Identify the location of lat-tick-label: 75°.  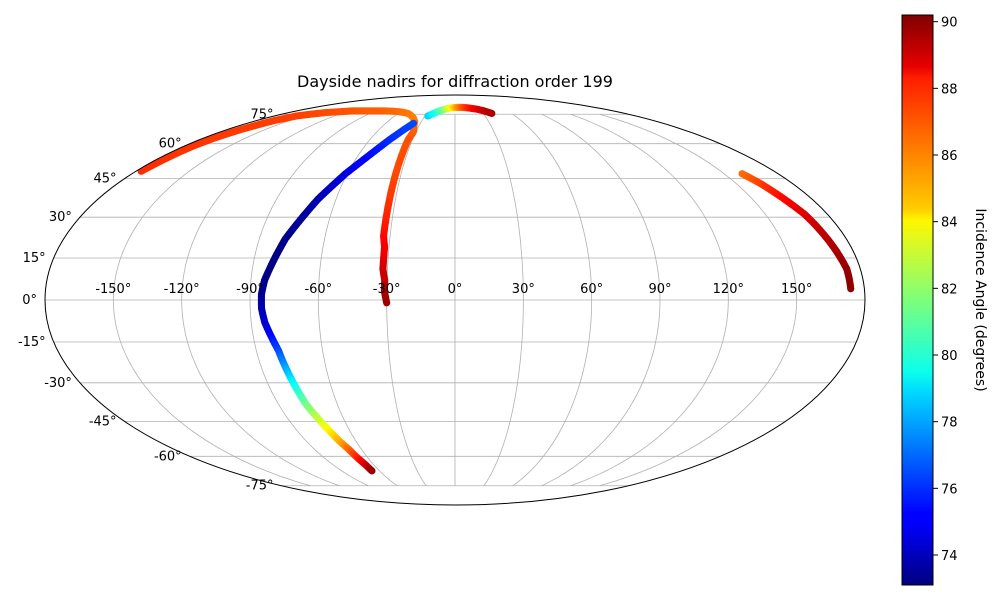
(261, 114).